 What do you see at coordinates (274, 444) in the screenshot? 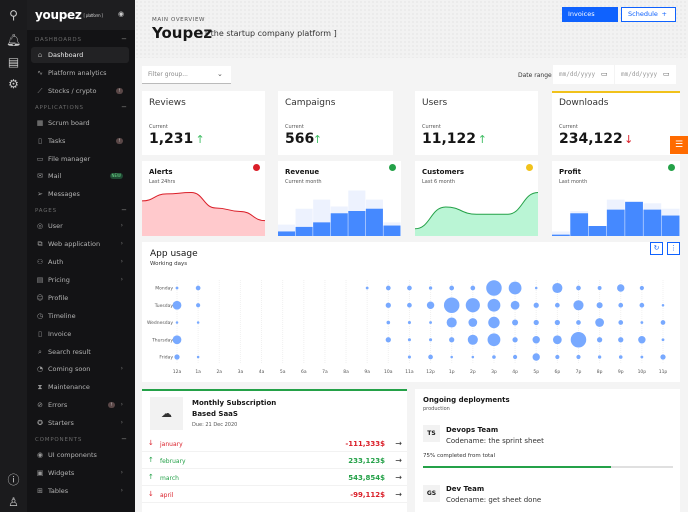
I see `subscription-row: ↓ january -111,333$ →` at bounding box center [274, 444].